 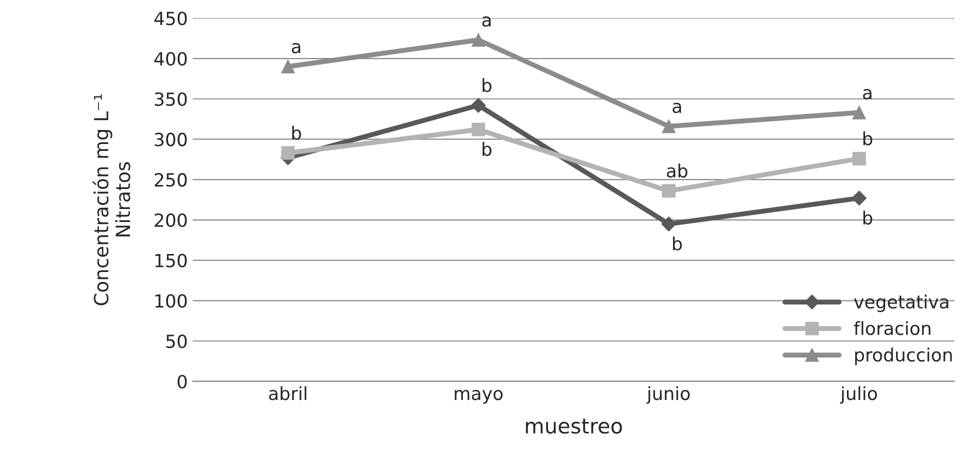 What do you see at coordinates (858, 395) in the screenshot?
I see `x-tick-label: julio` at bounding box center [858, 395].